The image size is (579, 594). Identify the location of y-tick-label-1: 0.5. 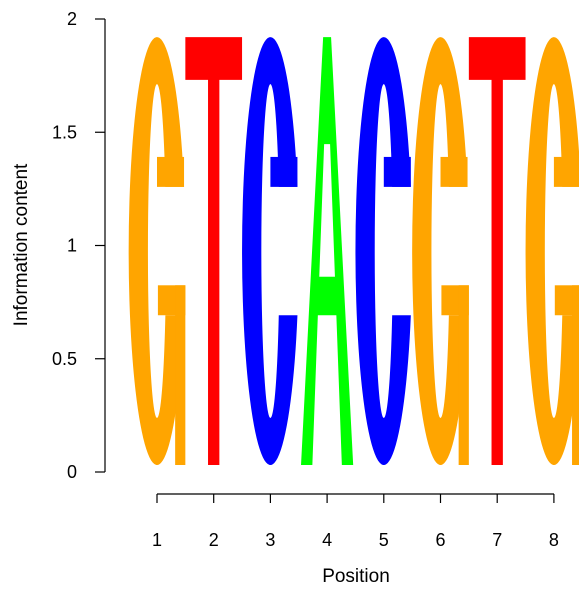
(64, 359).